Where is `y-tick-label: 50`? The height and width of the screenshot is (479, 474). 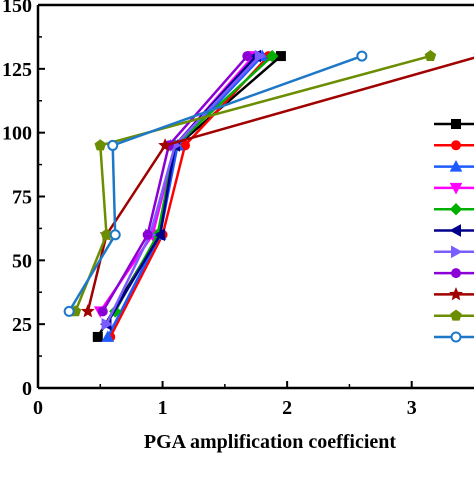 y-tick-label: 50 is located at coordinates (22, 261).